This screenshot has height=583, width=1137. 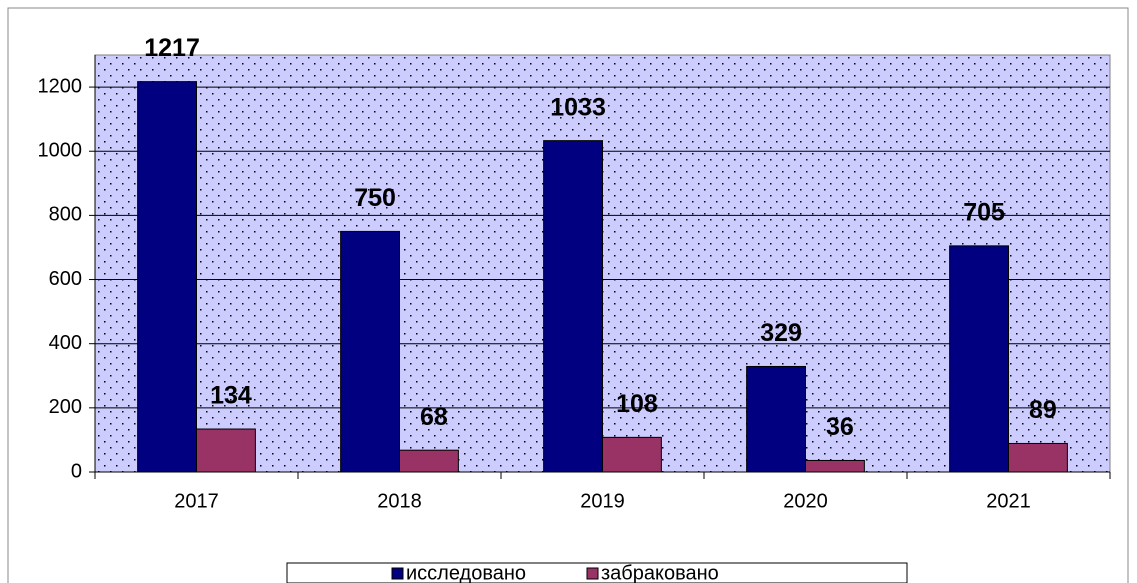 What do you see at coordinates (660, 572) in the screenshot?
I see `legend-label: забраковано` at bounding box center [660, 572].